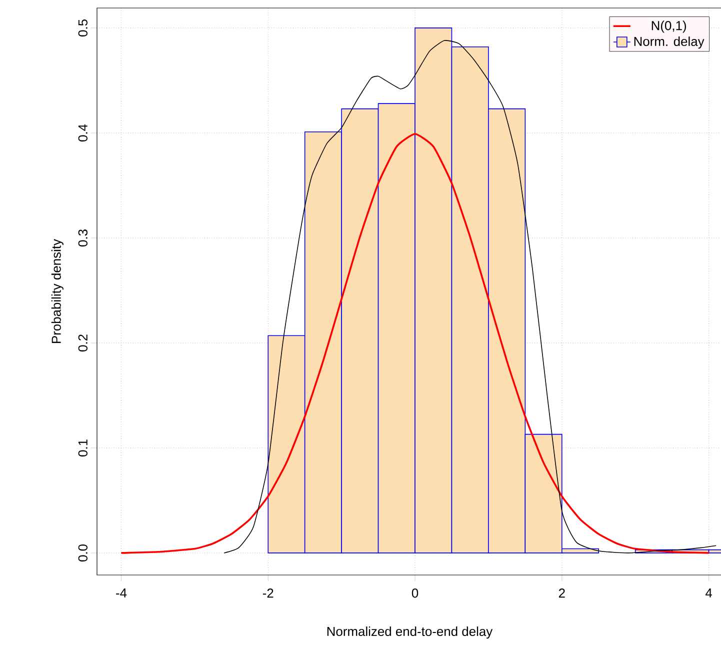 The height and width of the screenshot is (666, 721). I want to click on x-tick-label: 0, so click(415, 593).